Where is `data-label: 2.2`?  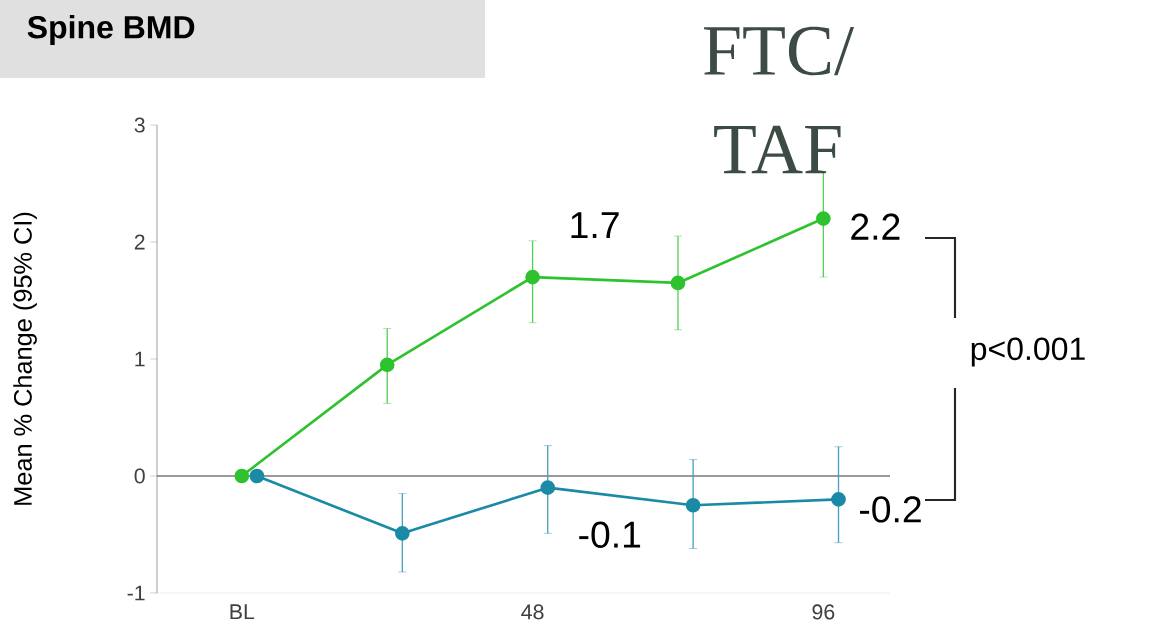 data-label: 2.2 is located at coordinates (875, 226).